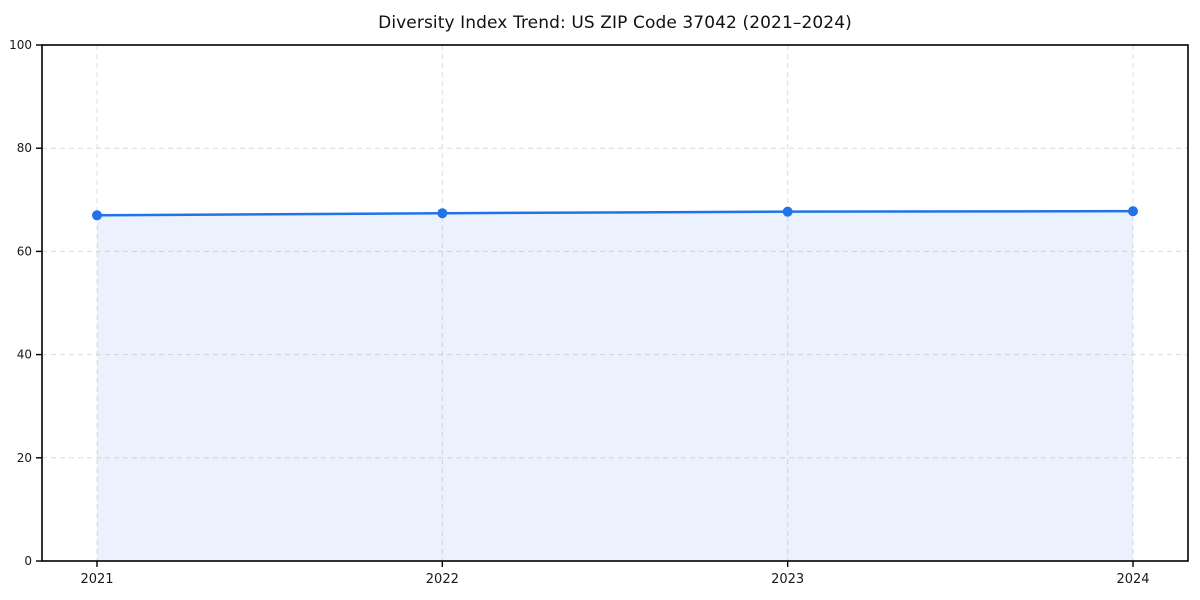 This screenshot has width=1200, height=600. Describe the element at coordinates (1133, 211) in the screenshot. I see `data-point-2024` at that location.